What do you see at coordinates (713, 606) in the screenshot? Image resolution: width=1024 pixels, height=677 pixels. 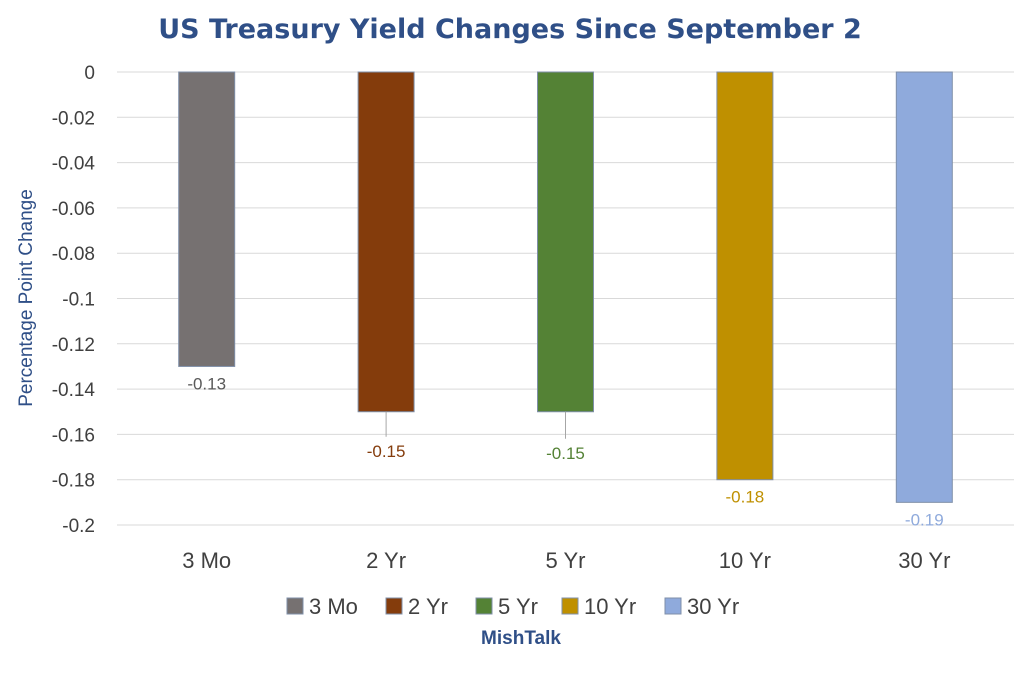 I see `legend-entry: 30 Yr` at bounding box center [713, 606].